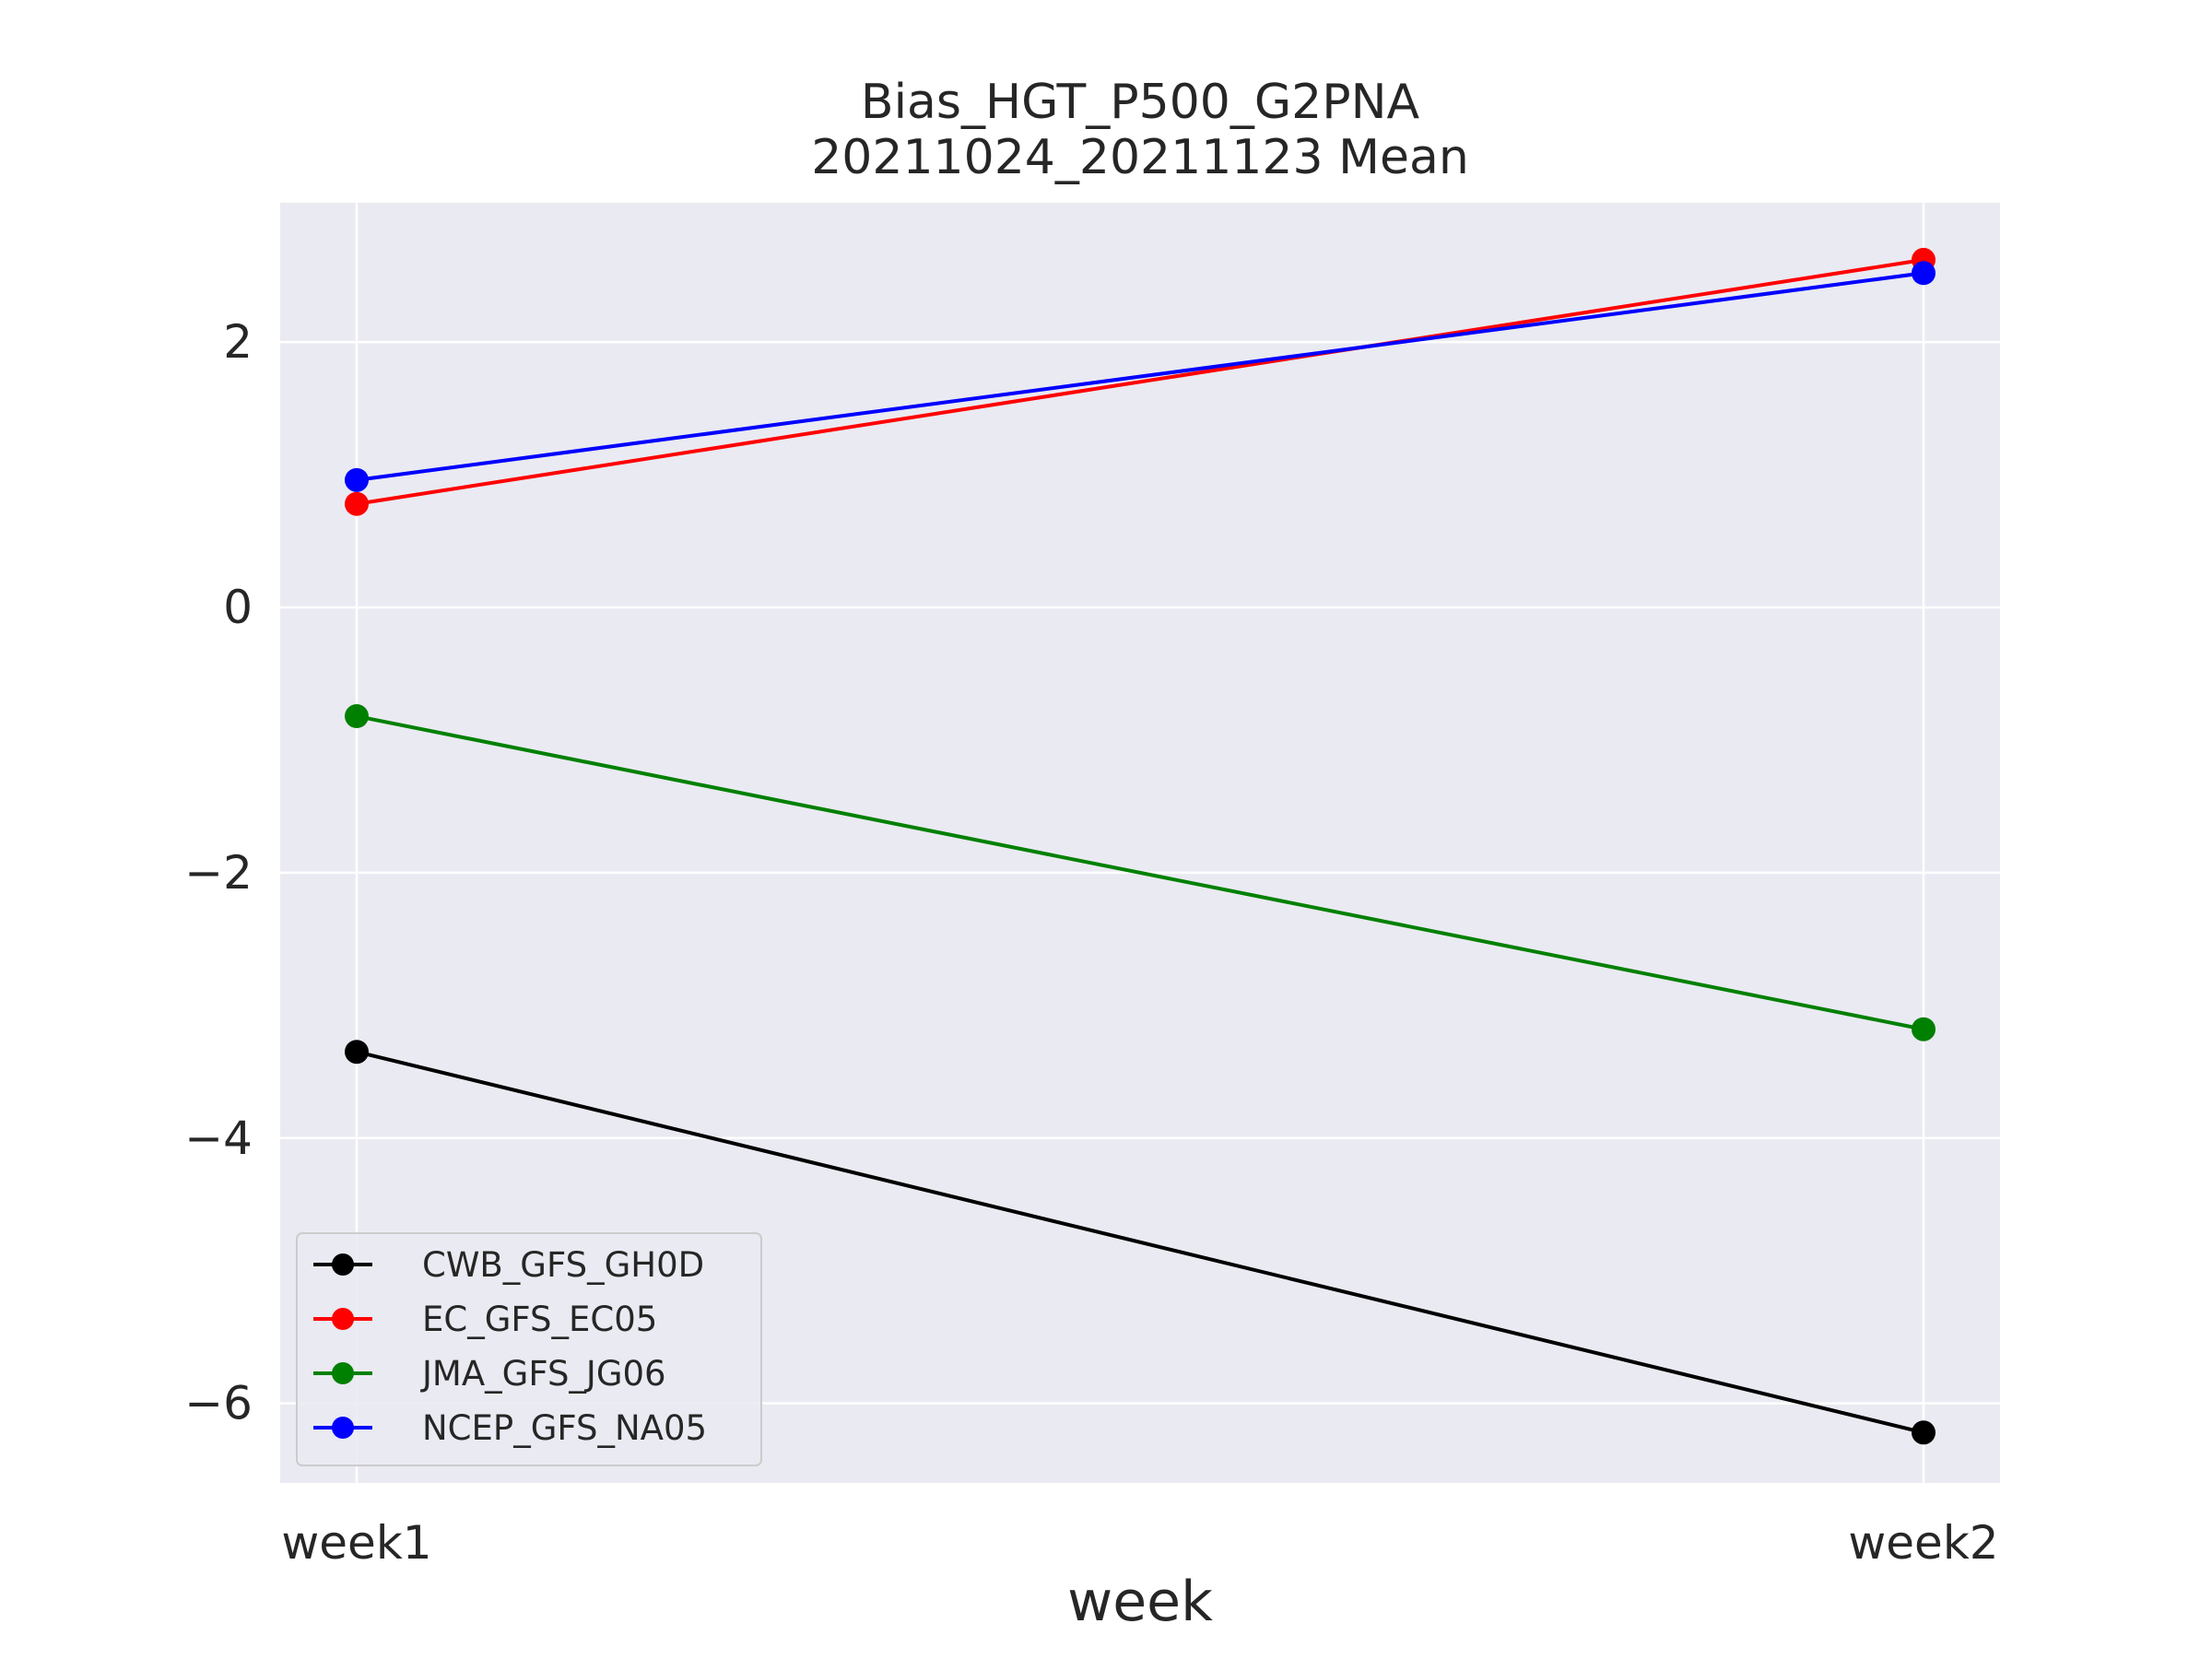 This screenshot has width=2212, height=1659. Describe the element at coordinates (563, 1265) in the screenshot. I see `legend-entry: CWB_GFS_GH0D` at that location.